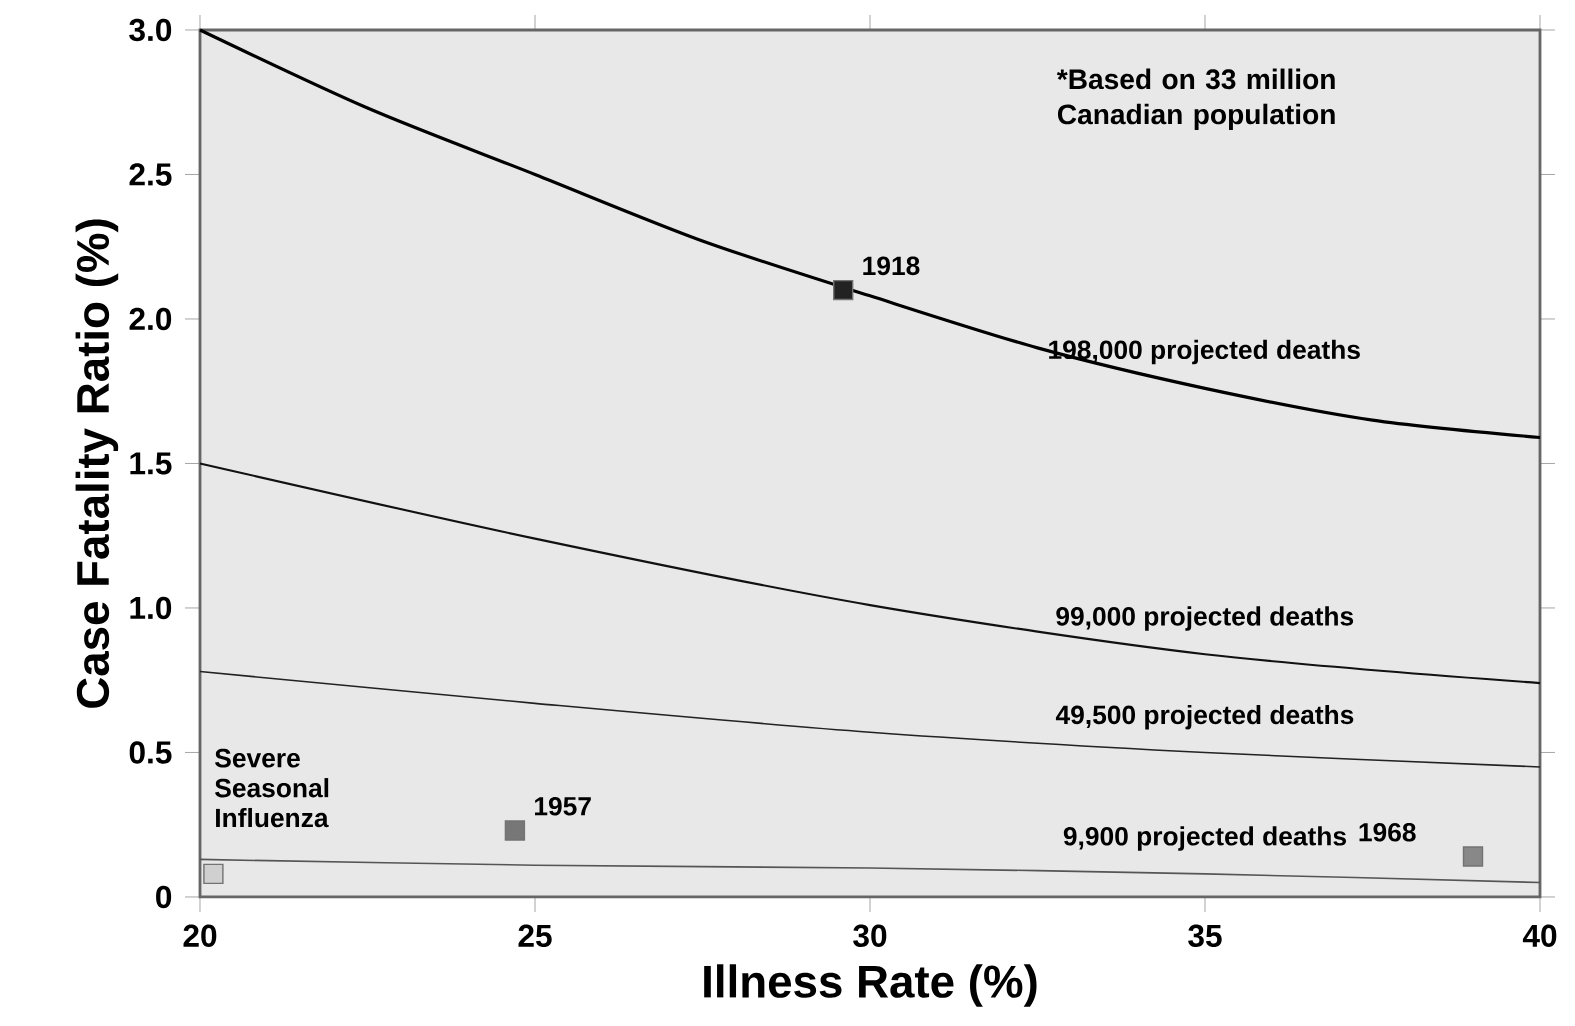  Describe the element at coordinates (891, 266) in the screenshot. I see `annotation: 1918` at that location.